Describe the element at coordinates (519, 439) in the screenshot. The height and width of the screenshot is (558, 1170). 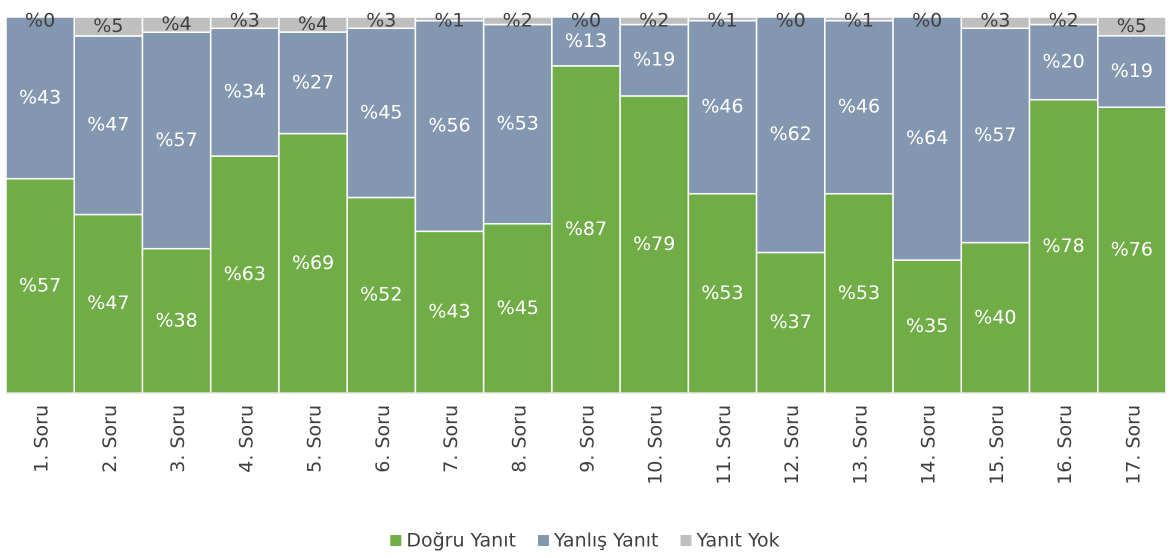
I see `x-tick-label: 8. Soru` at that location.